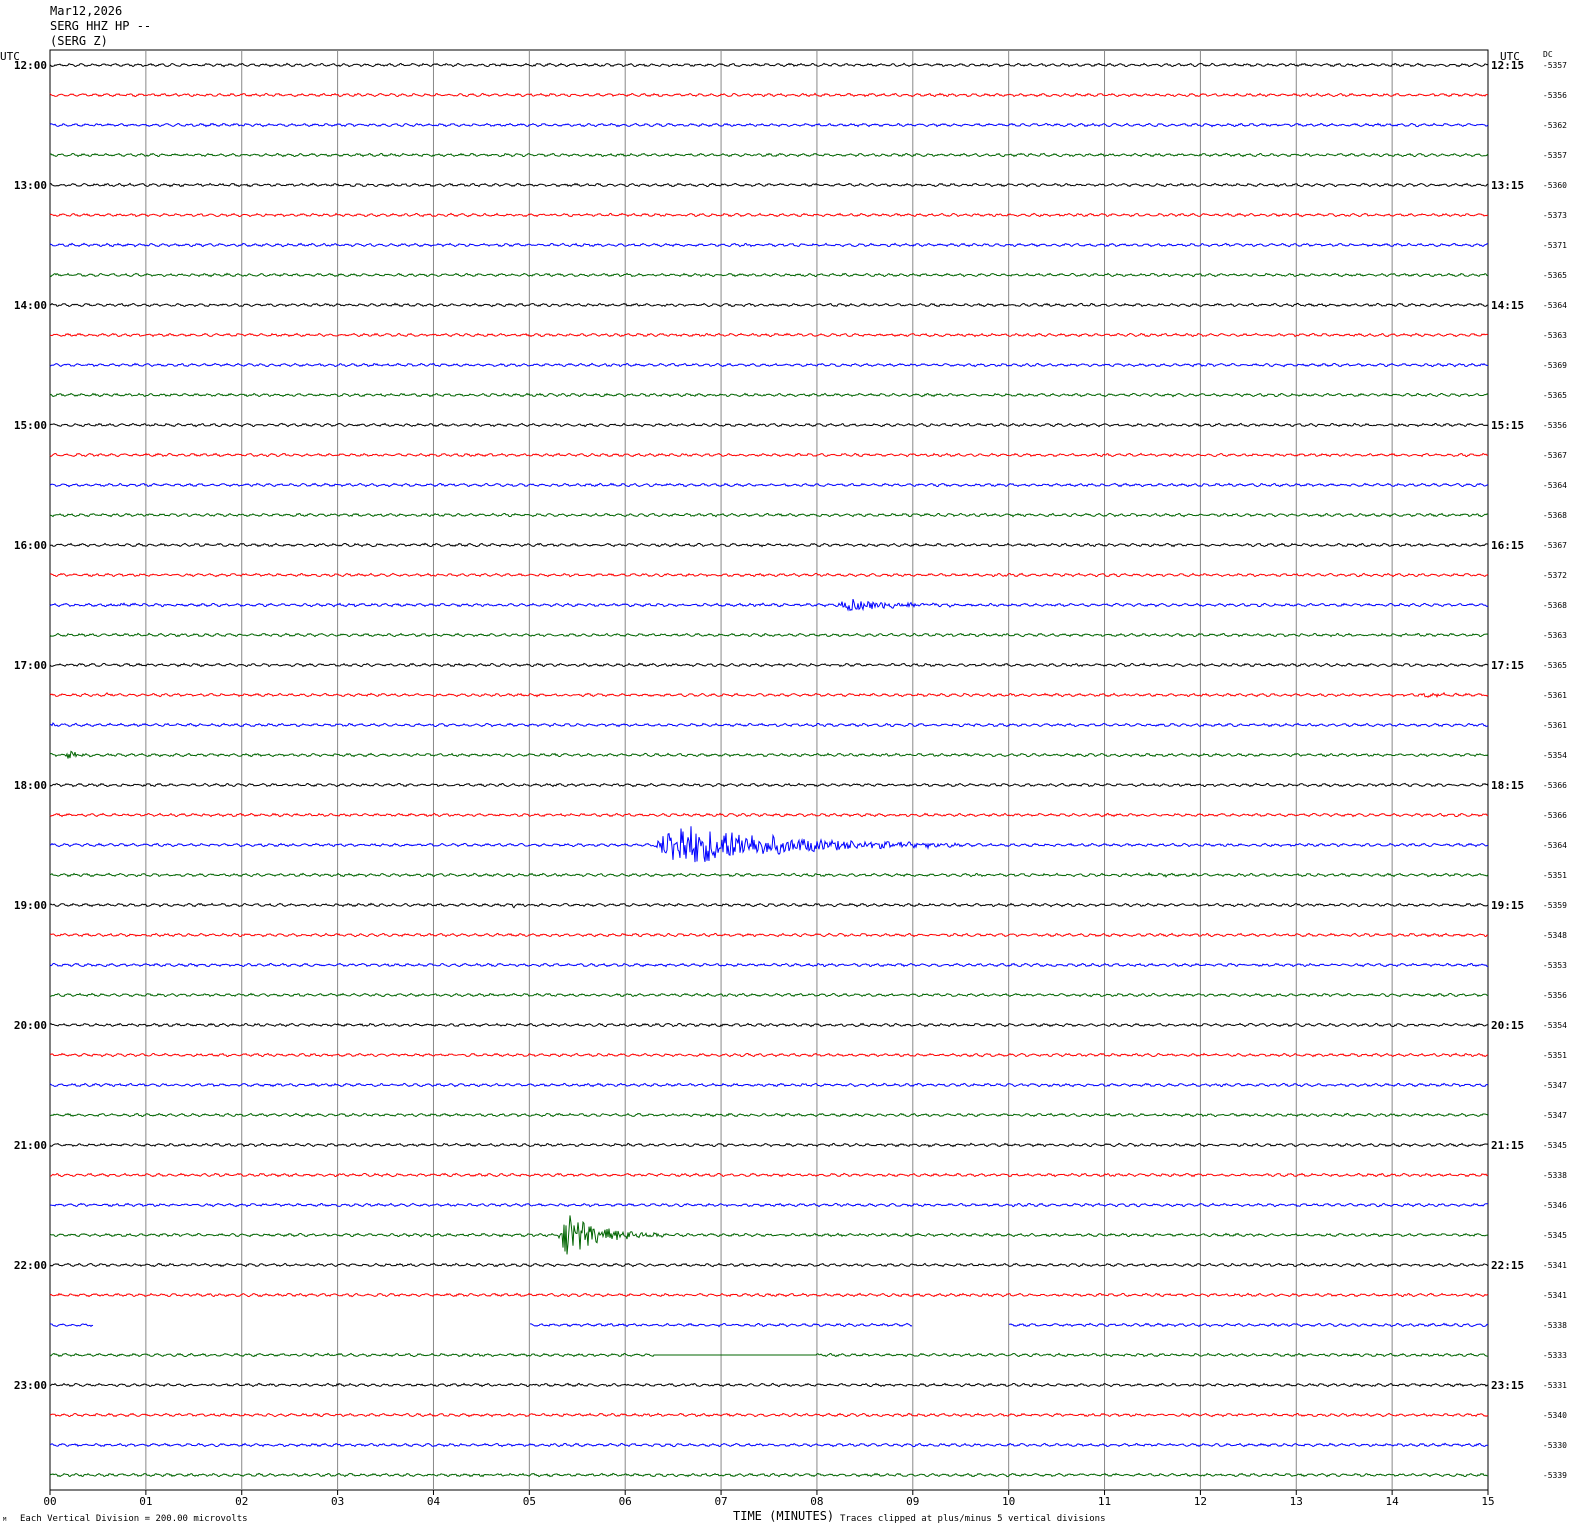  I want to click on right-hour-label: 15:15, so click(1507, 425).